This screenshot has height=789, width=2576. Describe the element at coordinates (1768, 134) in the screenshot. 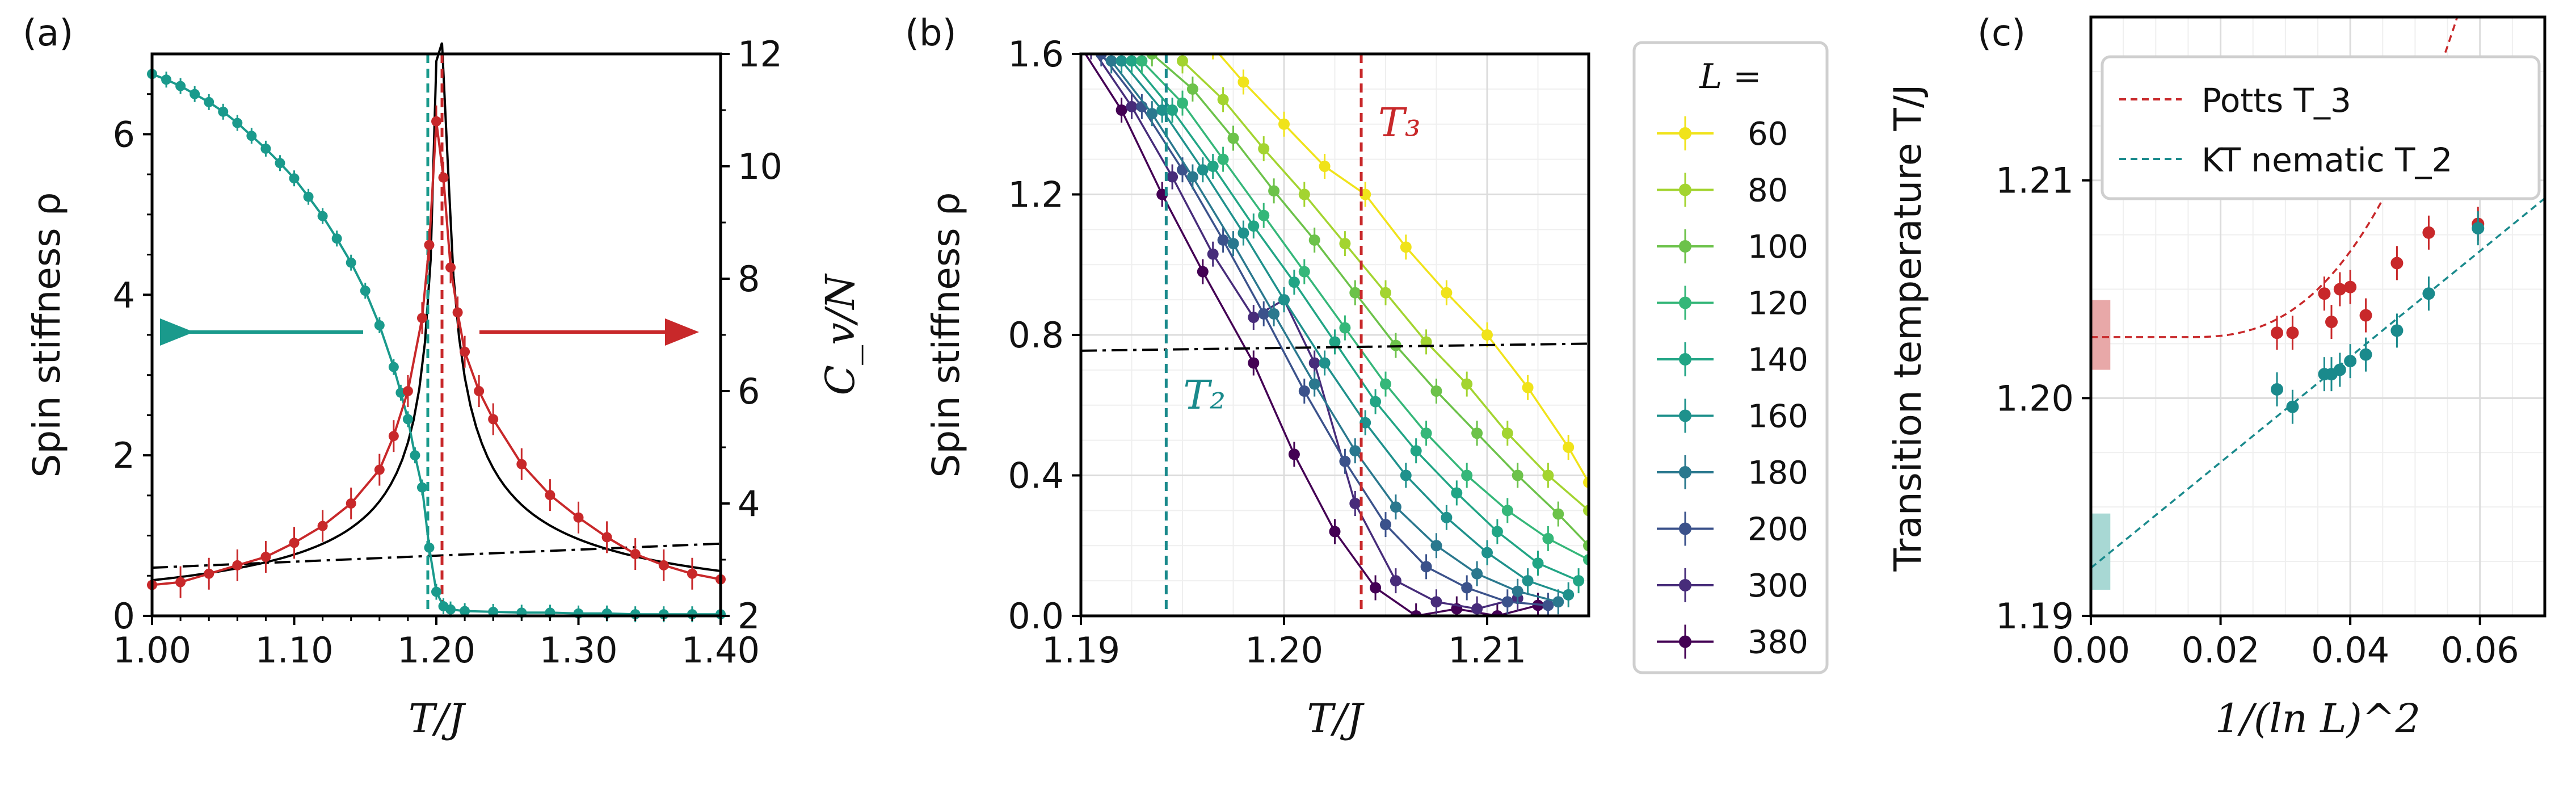

I see `legend-label-L60: 60` at that location.